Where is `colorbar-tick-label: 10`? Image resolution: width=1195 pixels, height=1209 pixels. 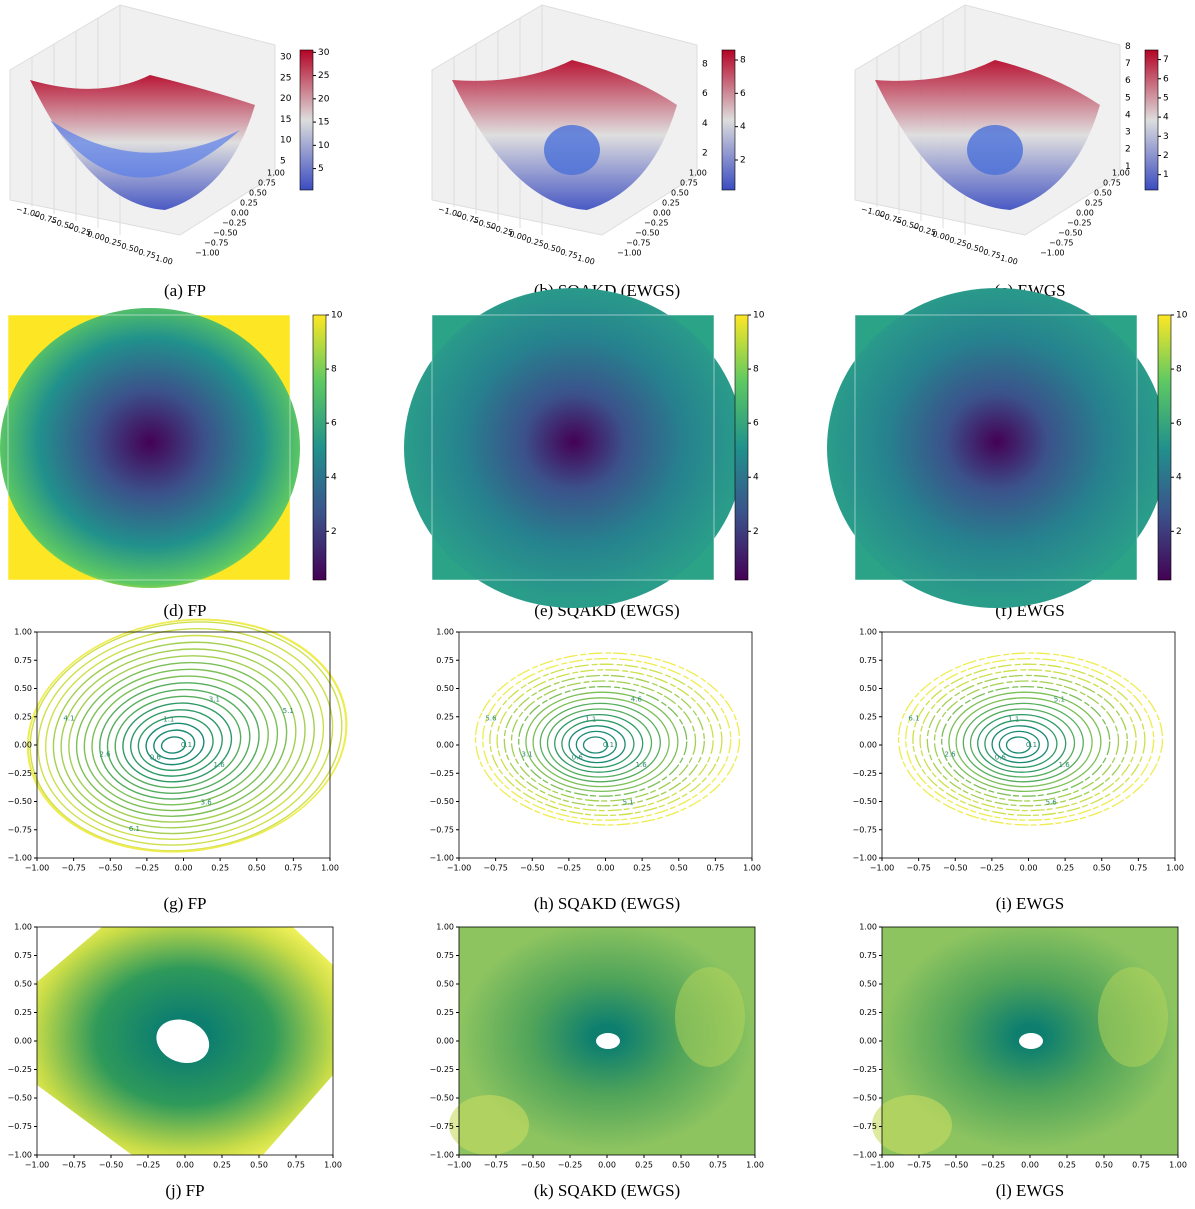 colorbar-tick-label: 10 is located at coordinates (1182, 316).